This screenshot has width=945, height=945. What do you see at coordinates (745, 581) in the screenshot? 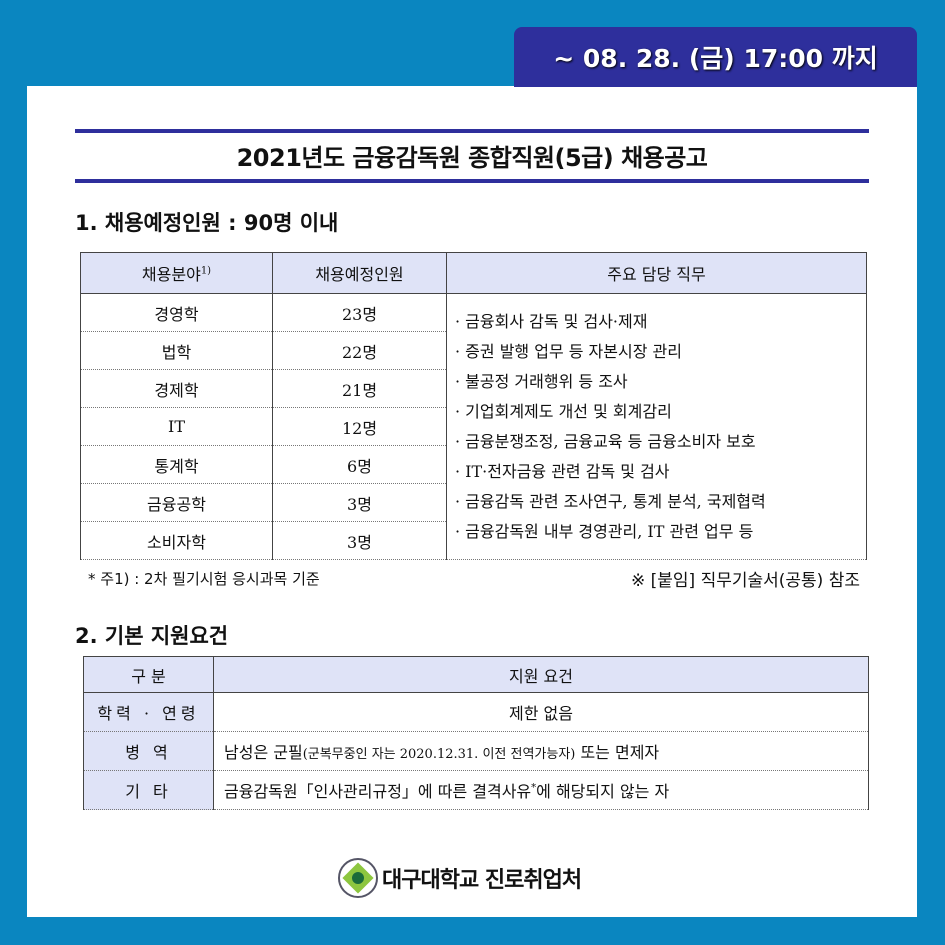
I see `reference-note: ※ [붙임] 직무기술서(공통) 참조` at bounding box center [745, 581].